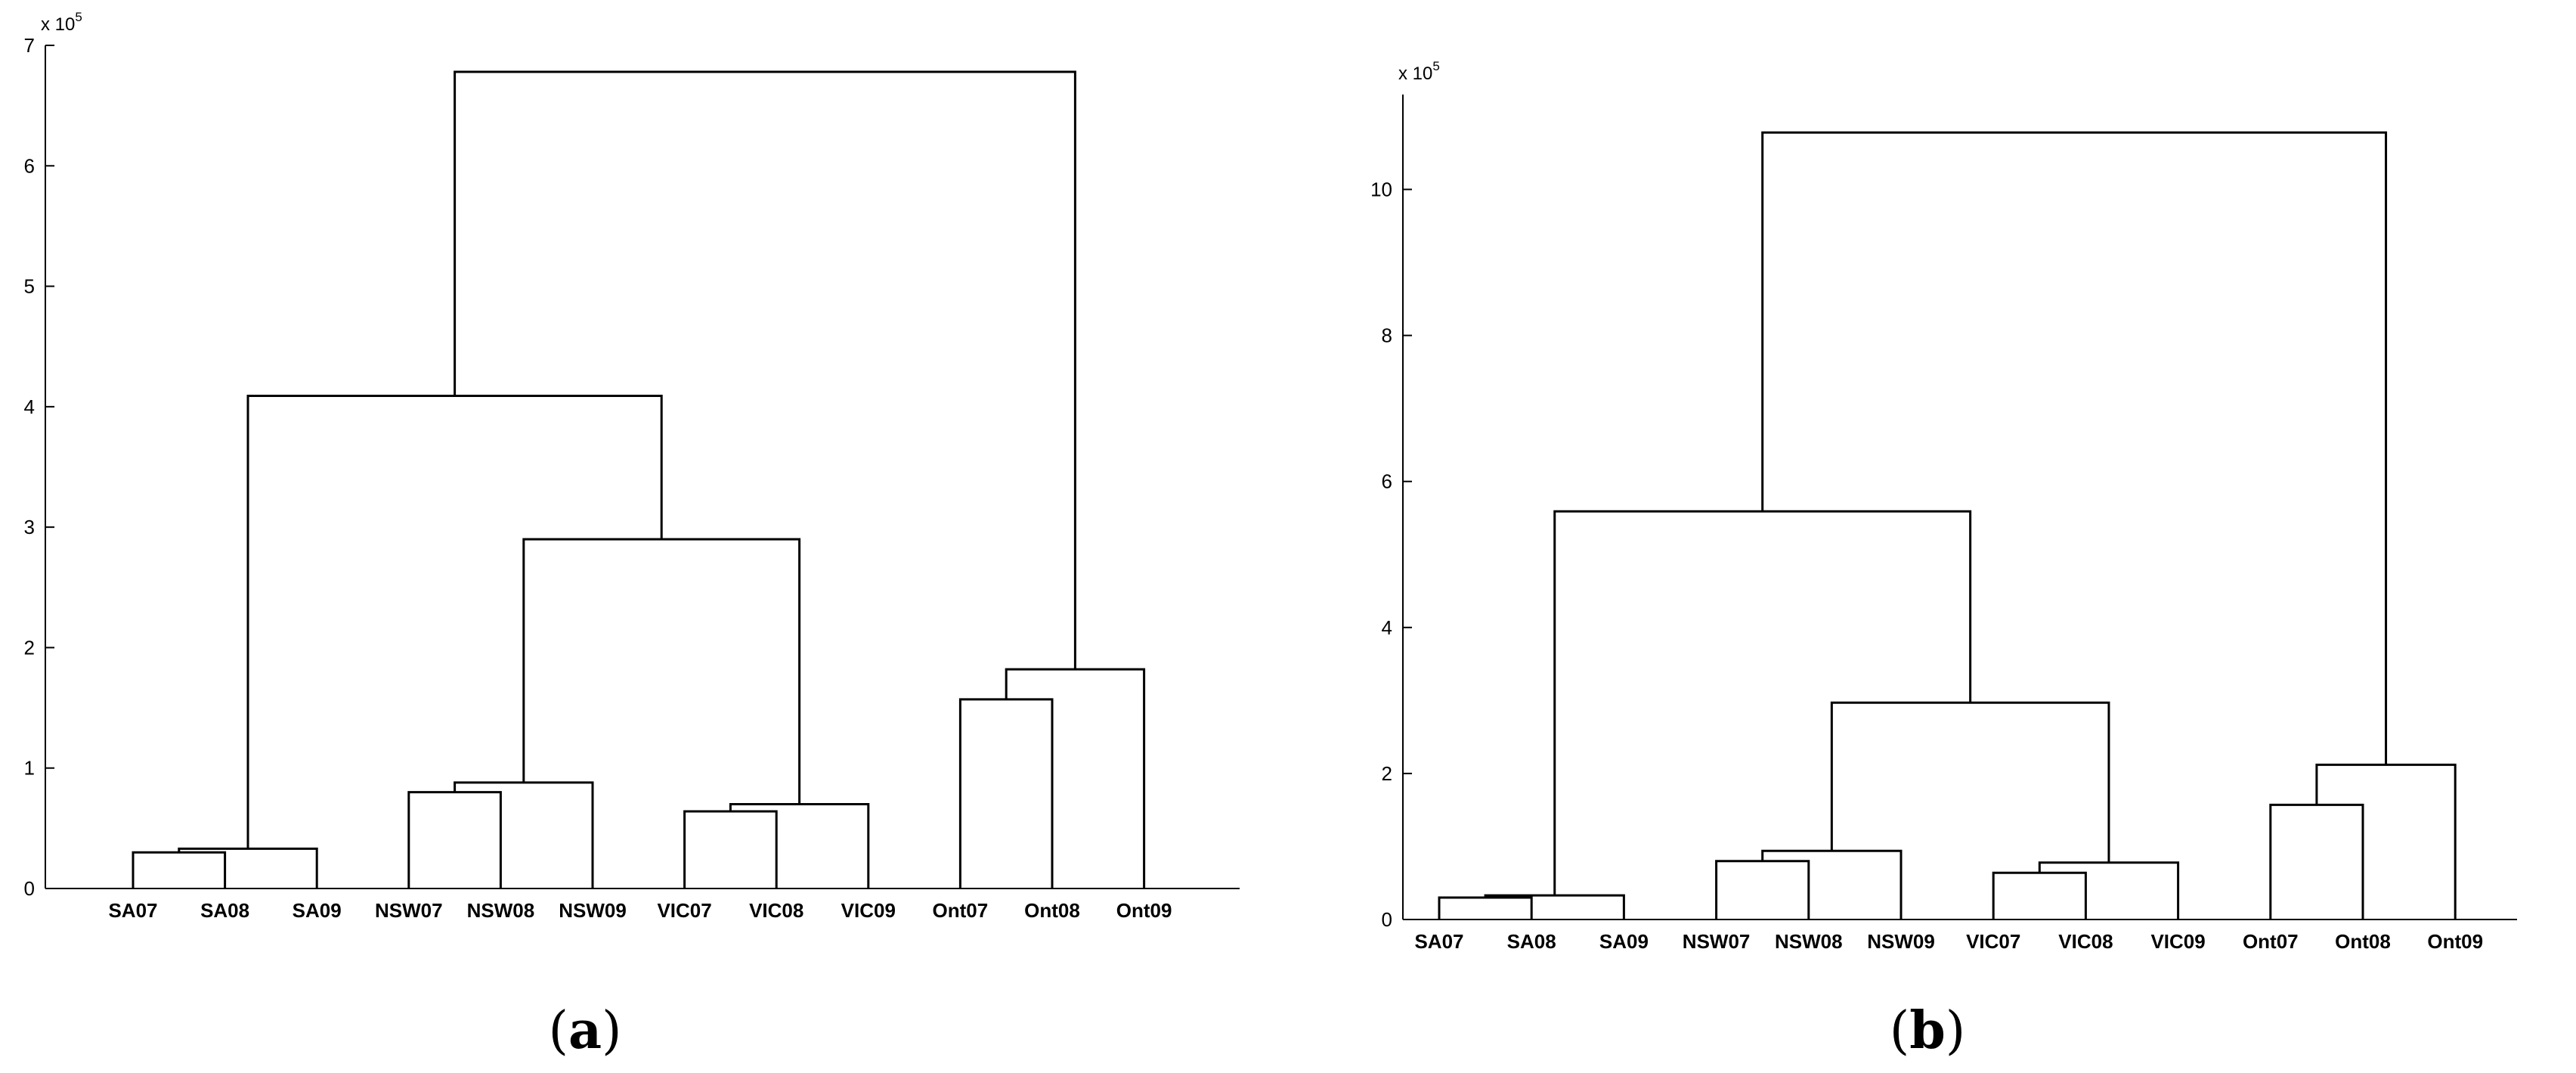 The height and width of the screenshot is (1073, 2576). Describe the element at coordinates (29, 769) in the screenshot. I see `y-tick-label: 1` at that location.